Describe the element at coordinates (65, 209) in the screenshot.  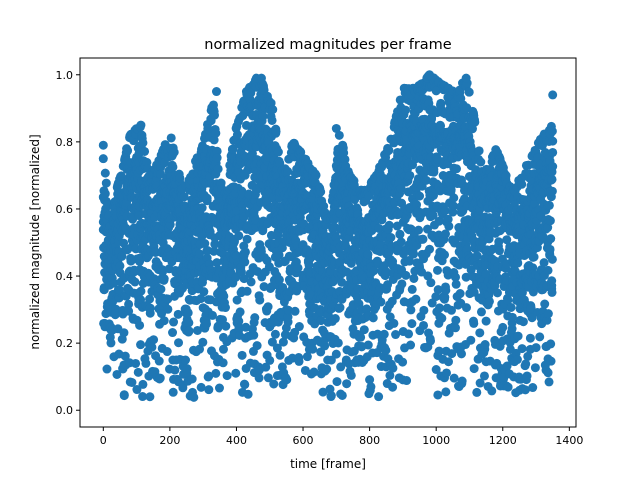
I see `y-tick-label: 0.6` at that location.